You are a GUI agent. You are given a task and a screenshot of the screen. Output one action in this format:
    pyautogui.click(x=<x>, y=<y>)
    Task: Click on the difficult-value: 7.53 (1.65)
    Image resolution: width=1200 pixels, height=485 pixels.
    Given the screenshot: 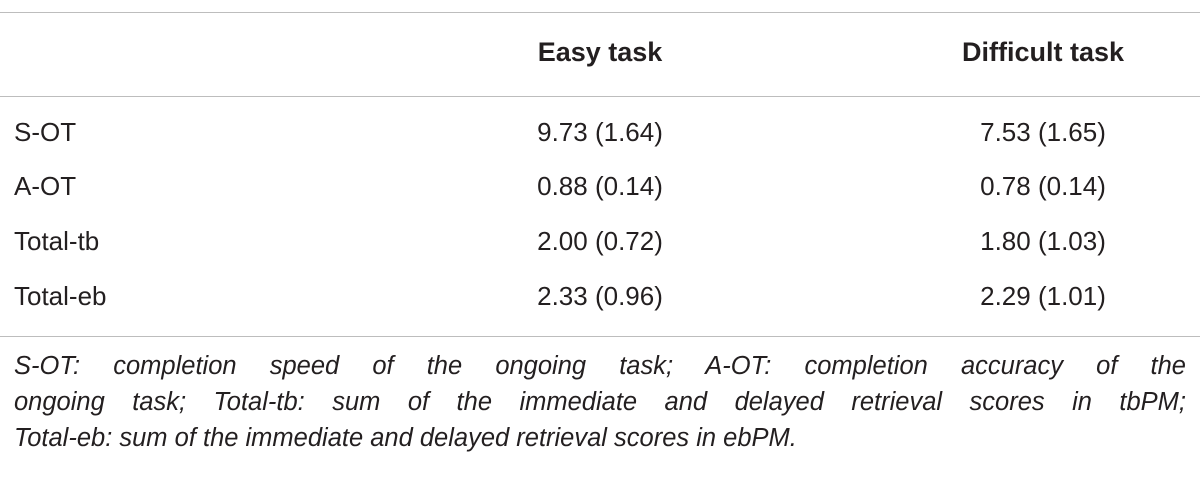 What is the action you would take?
    pyautogui.click(x=1043, y=132)
    